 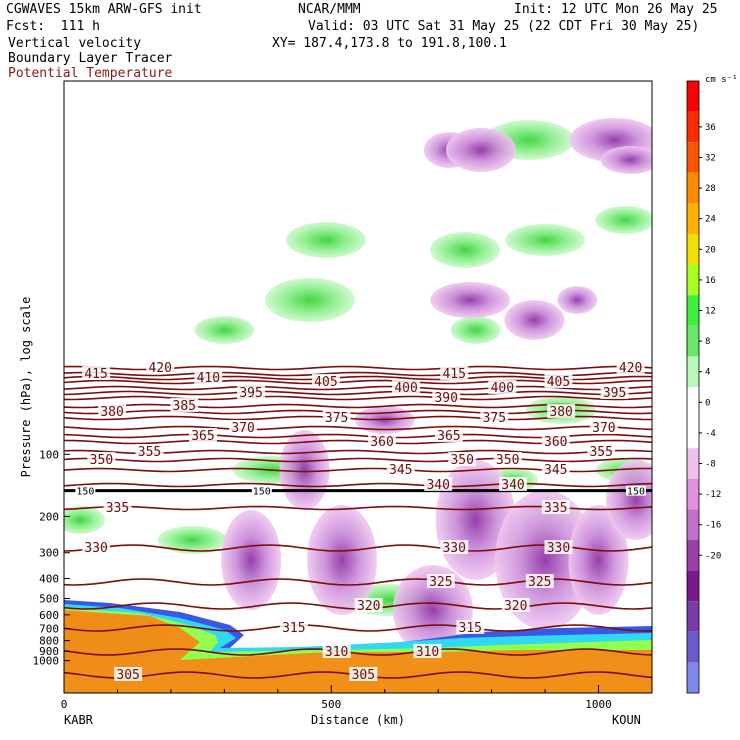 What do you see at coordinates (539, 582) in the screenshot?
I see `theta-label: 325` at bounding box center [539, 582].